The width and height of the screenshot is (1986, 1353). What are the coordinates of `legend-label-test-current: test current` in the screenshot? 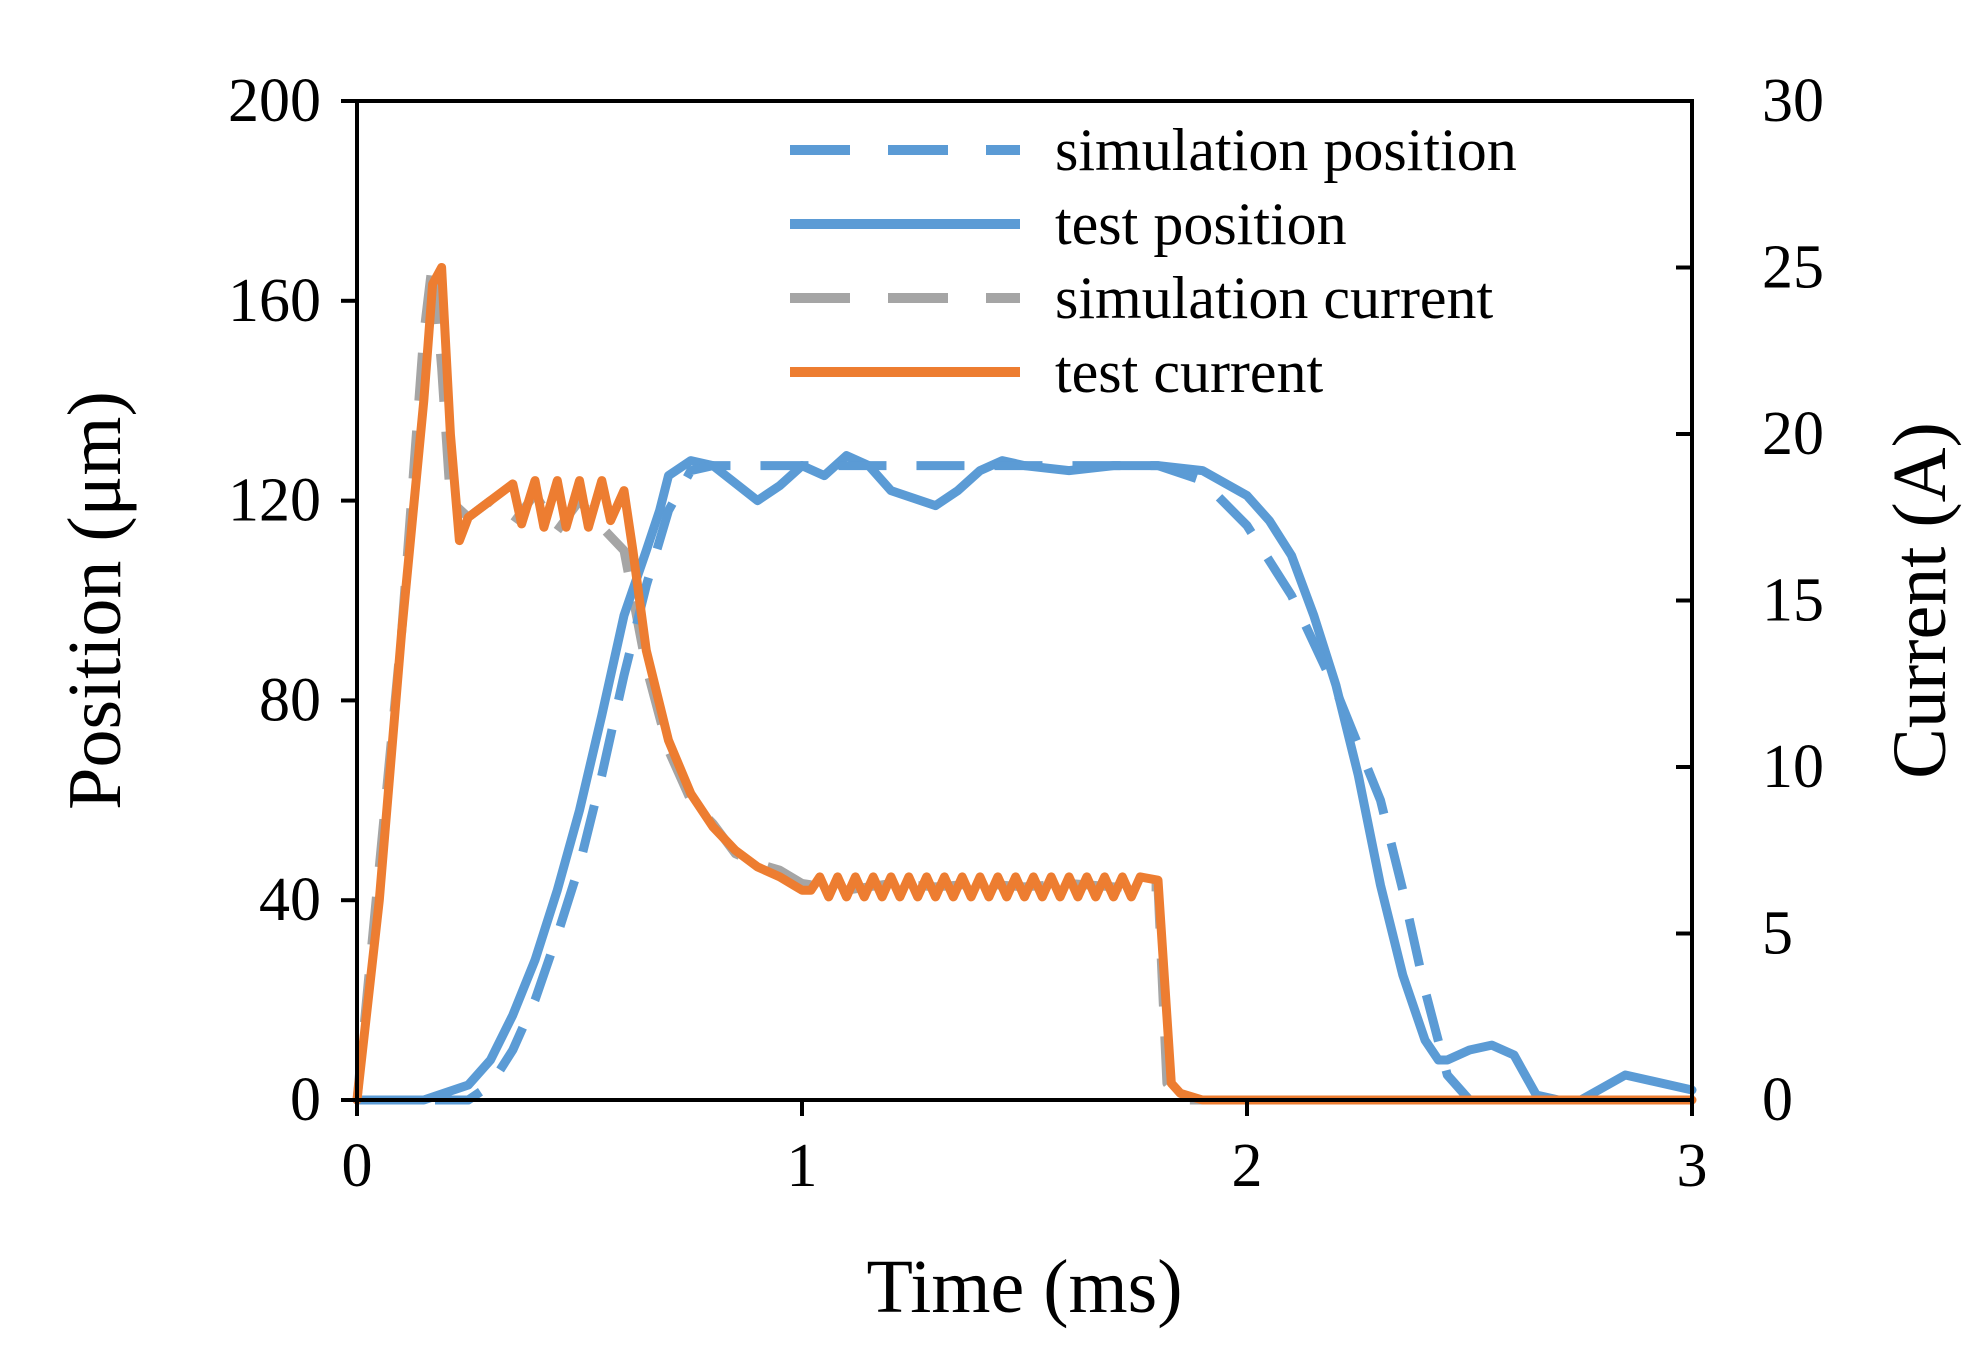 It's located at (1189, 372).